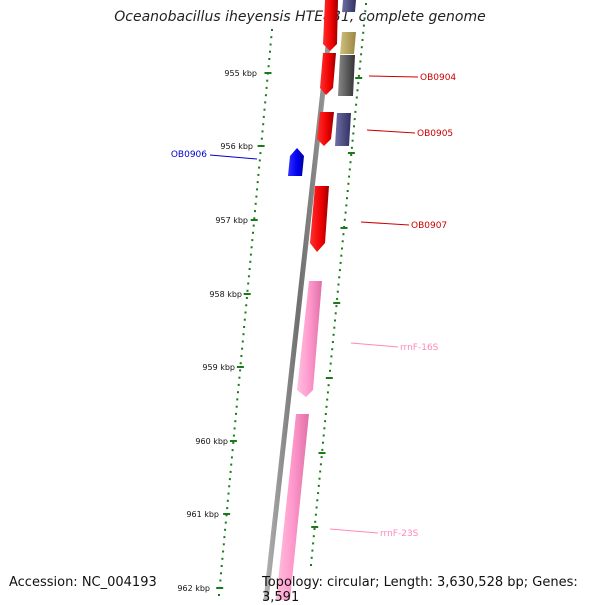 The width and height of the screenshot is (600, 605). I want to click on gene-ob0906-arrow, so click(296, 162).